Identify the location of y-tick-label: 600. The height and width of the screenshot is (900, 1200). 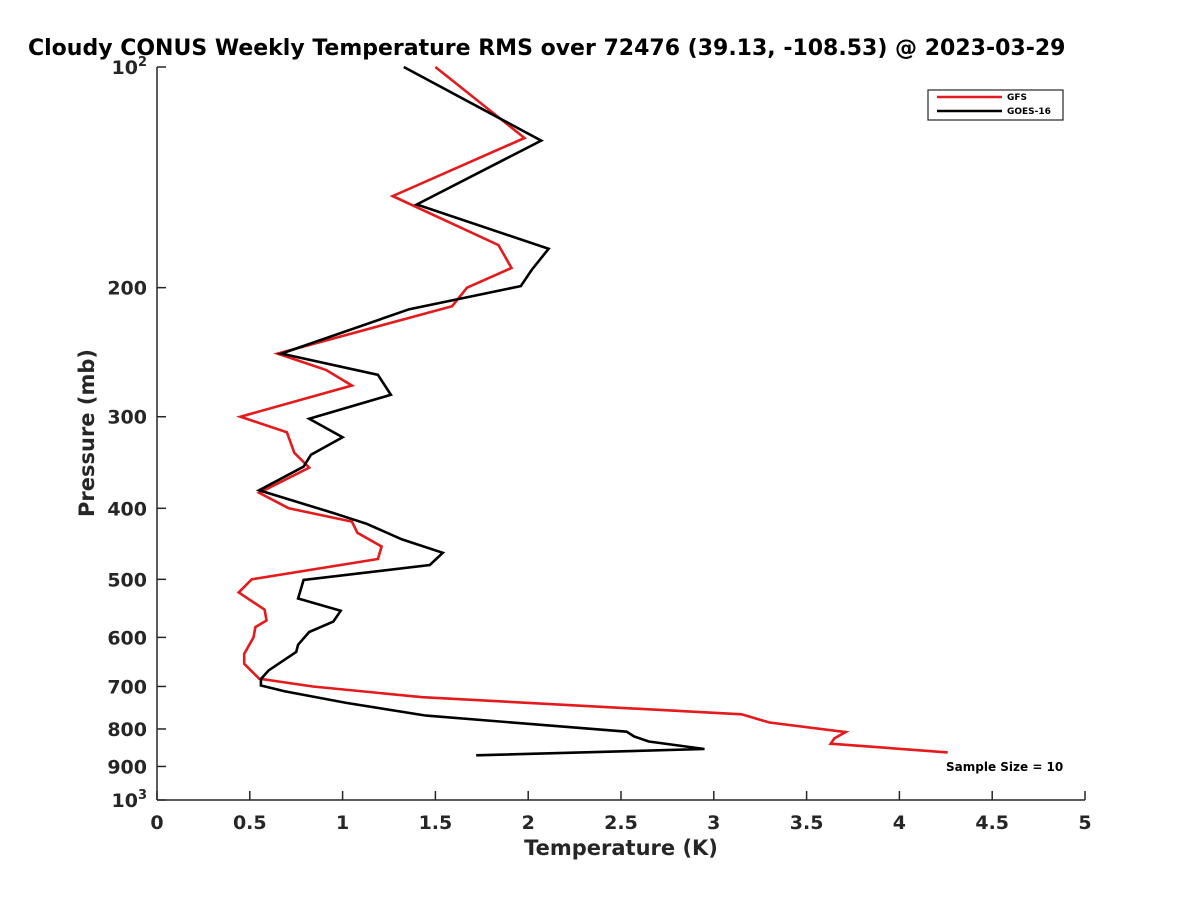
(127, 638).